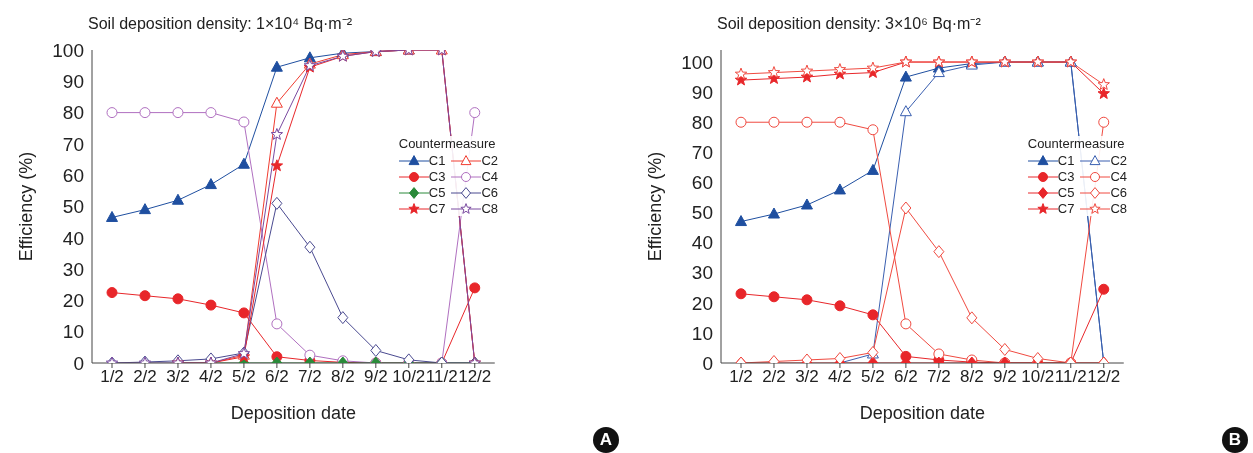 This screenshot has height=453, width=1253. Describe the element at coordinates (606, 440) in the screenshot. I see `text: A` at that location.